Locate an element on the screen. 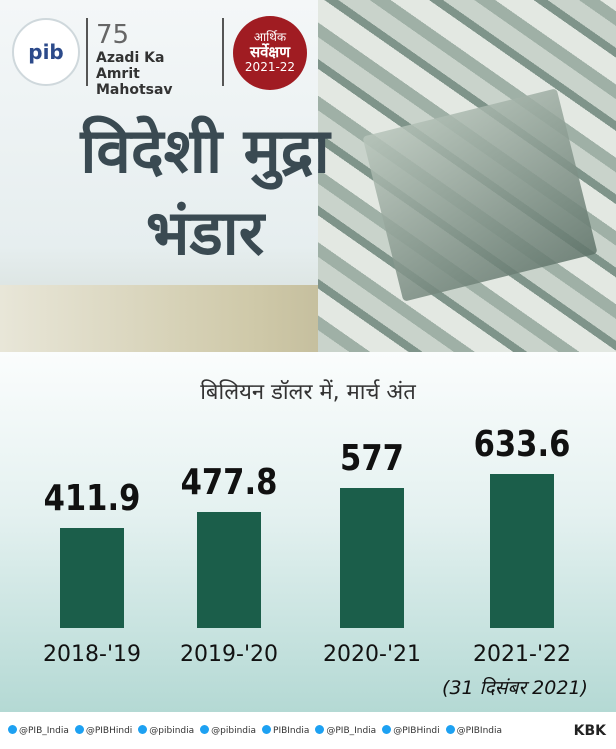 This screenshot has width=616, height=749. annotation: (31 दिसंबर 2021) is located at coordinates (515, 688).